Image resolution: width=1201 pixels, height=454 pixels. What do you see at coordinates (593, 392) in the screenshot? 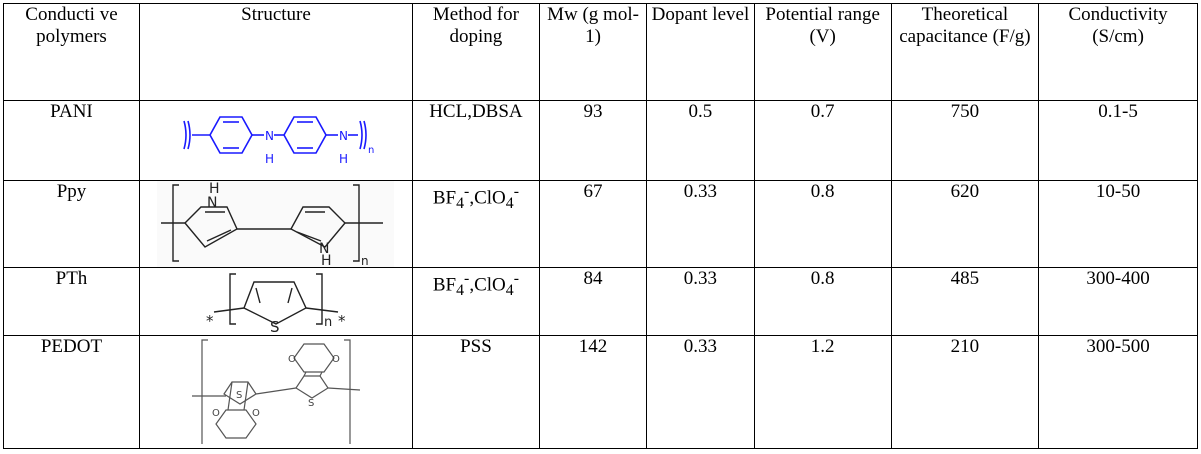
I see `mw-value: 142` at bounding box center [593, 392].